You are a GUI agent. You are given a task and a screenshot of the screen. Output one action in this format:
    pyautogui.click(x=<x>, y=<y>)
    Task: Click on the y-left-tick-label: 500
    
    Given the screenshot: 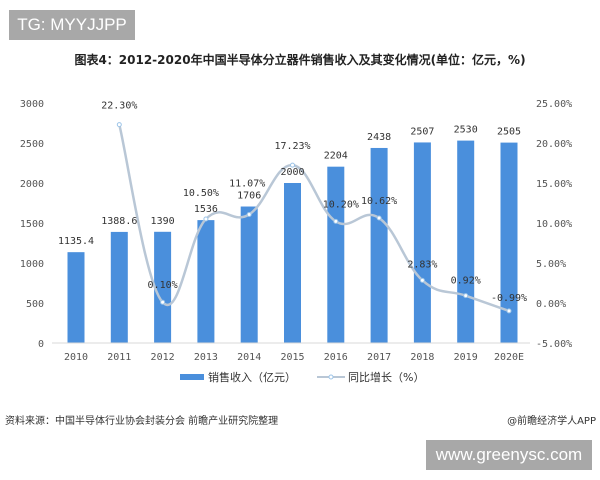 What is the action you would take?
    pyautogui.click(x=35, y=304)
    